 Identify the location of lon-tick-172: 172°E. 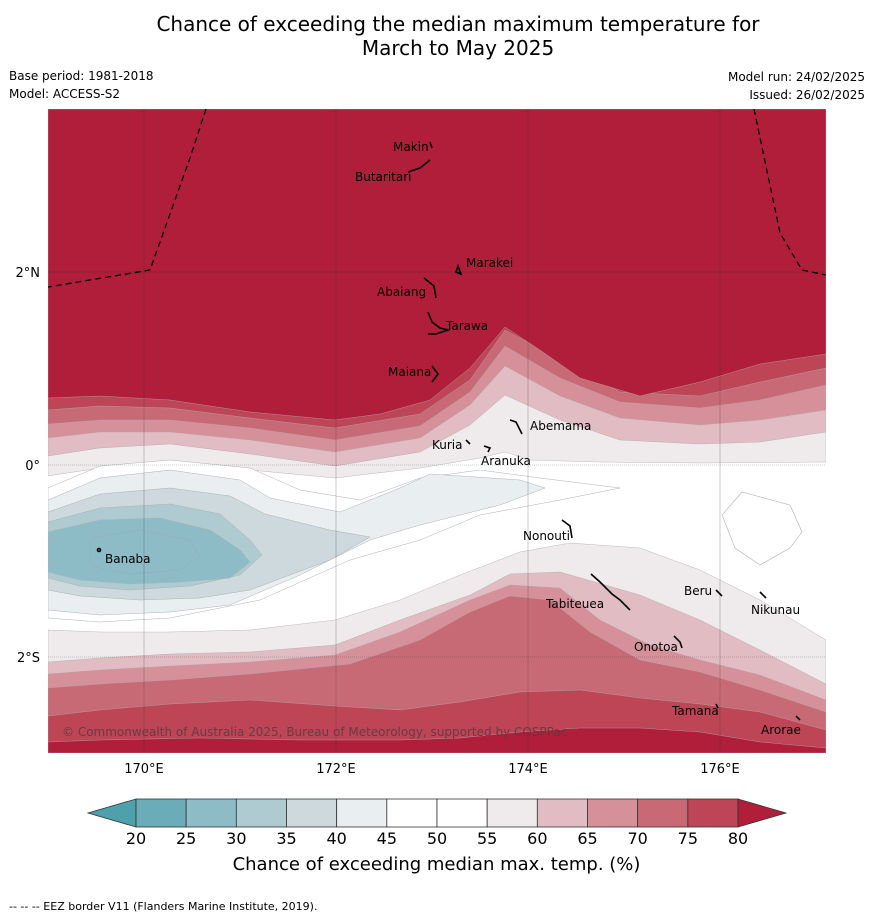
(336, 769).